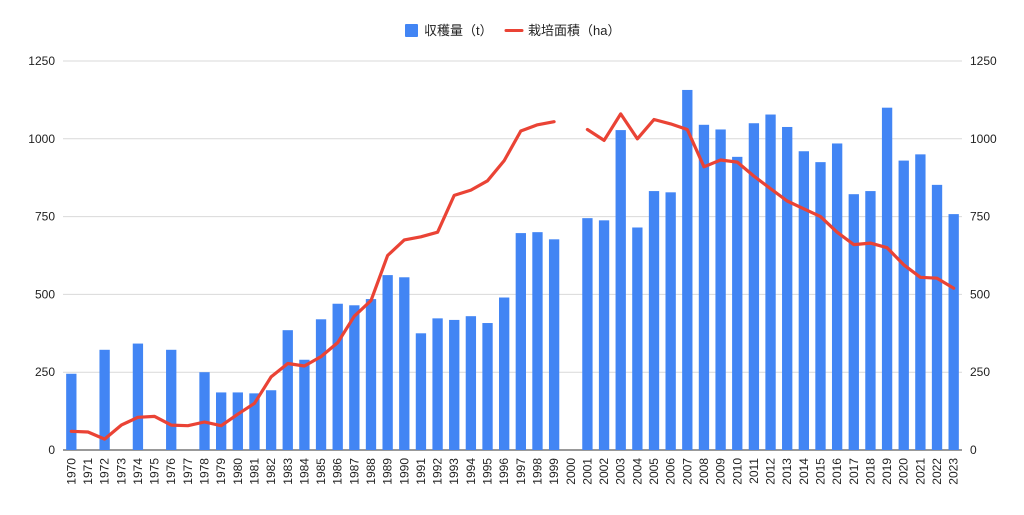 The width and height of the screenshot is (1024, 515). Describe the element at coordinates (520, 341) in the screenshot. I see `bar-1997` at that location.